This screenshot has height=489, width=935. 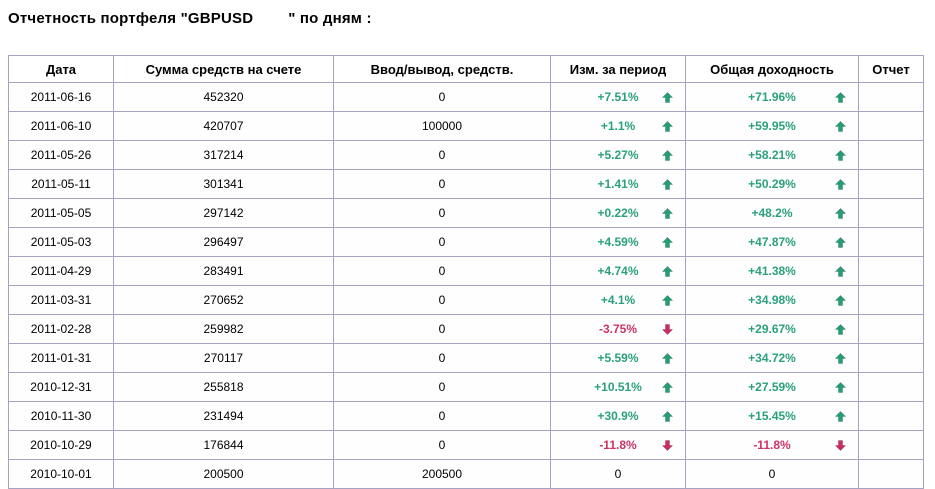 I want to click on period-change-value: +1.1%, so click(x=618, y=126).